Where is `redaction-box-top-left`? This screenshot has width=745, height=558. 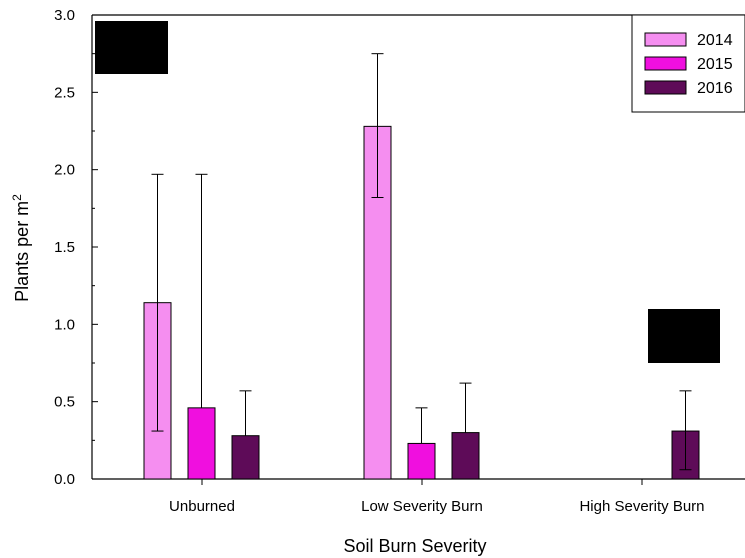 redaction-box-top-left is located at coordinates (131, 47).